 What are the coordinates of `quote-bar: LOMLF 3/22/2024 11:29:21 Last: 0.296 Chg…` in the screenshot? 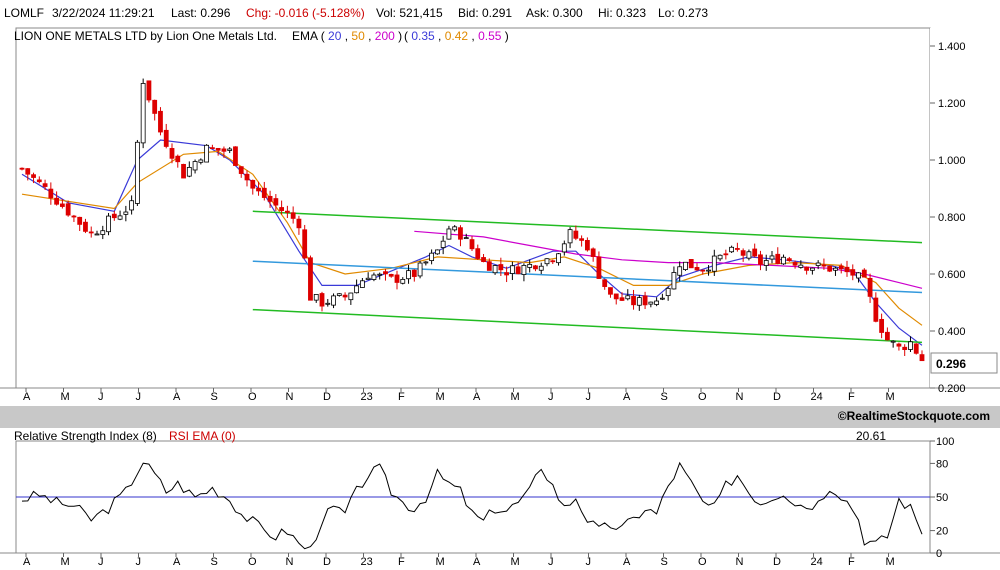 It's located at (500, 13).